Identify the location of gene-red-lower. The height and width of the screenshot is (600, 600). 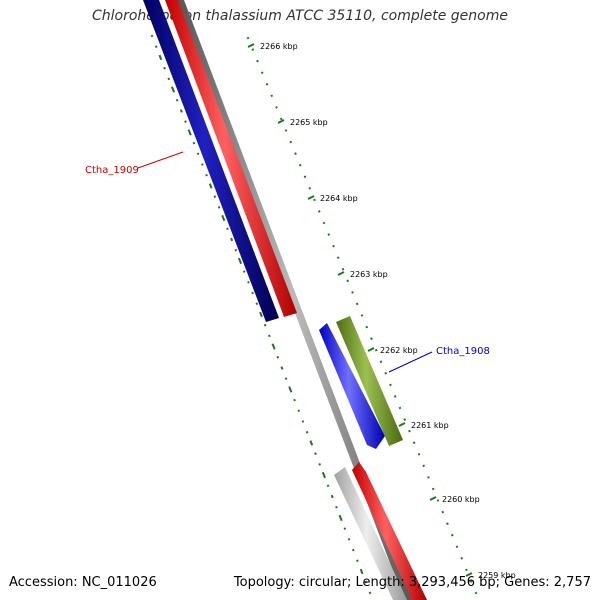
(389, 531).